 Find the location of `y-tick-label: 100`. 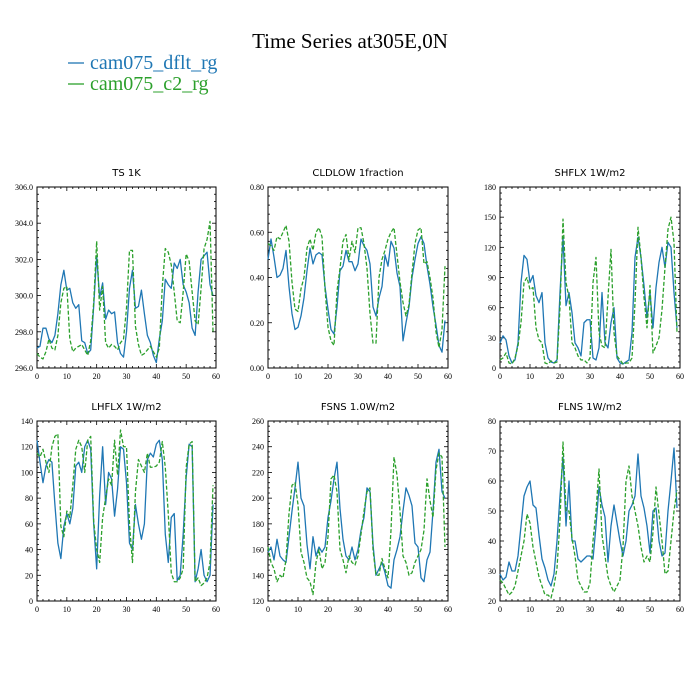

y-tick-label: 100 is located at coordinates (27, 472).